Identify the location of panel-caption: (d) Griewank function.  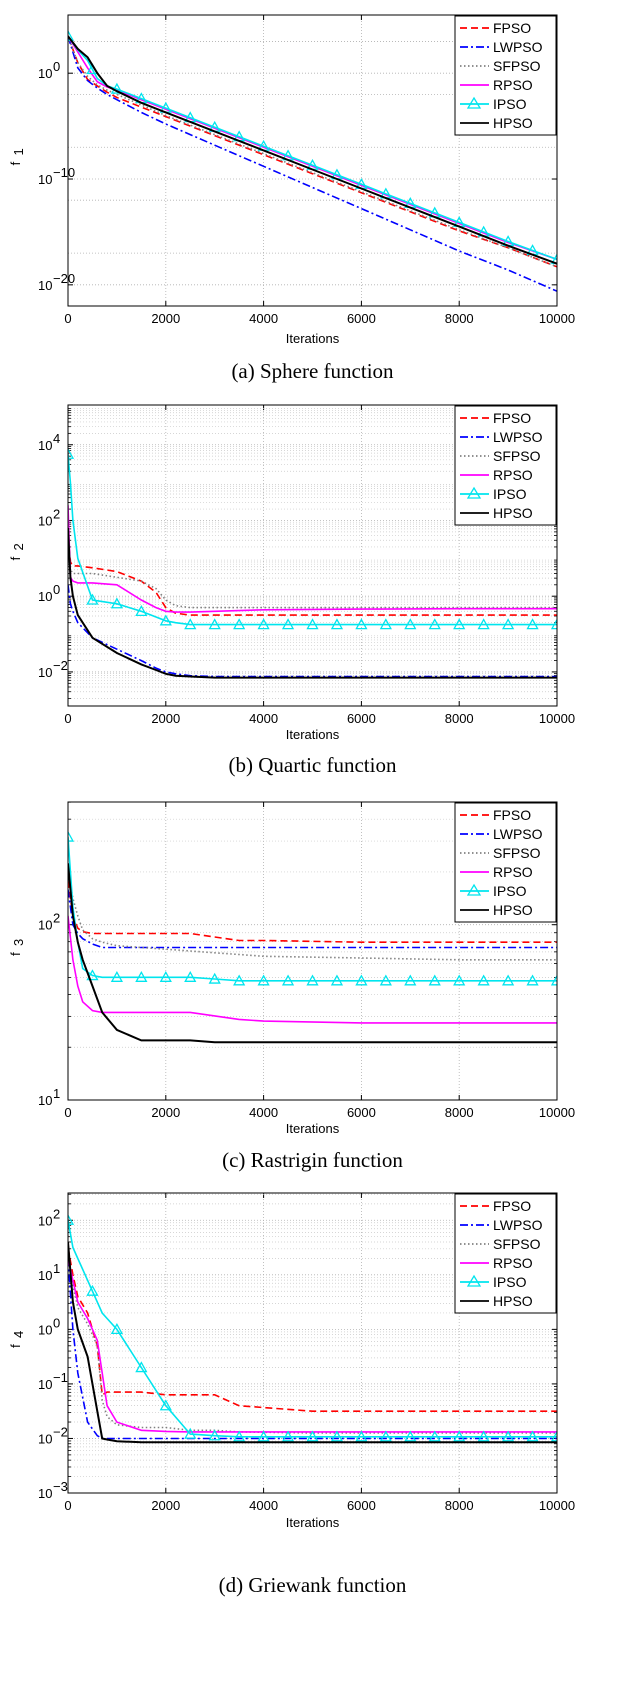
(313, 1585).